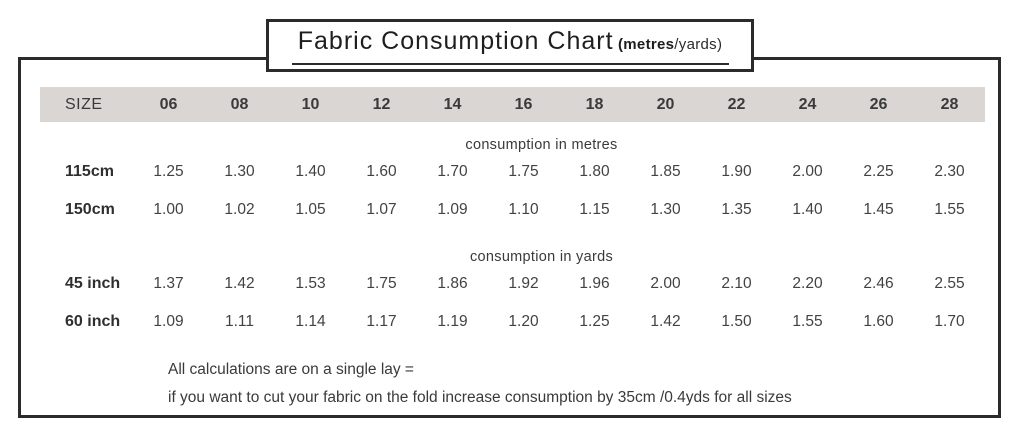 Image resolution: width=1024 pixels, height=439 pixels. I want to click on value-cell: 1.14, so click(310, 321).